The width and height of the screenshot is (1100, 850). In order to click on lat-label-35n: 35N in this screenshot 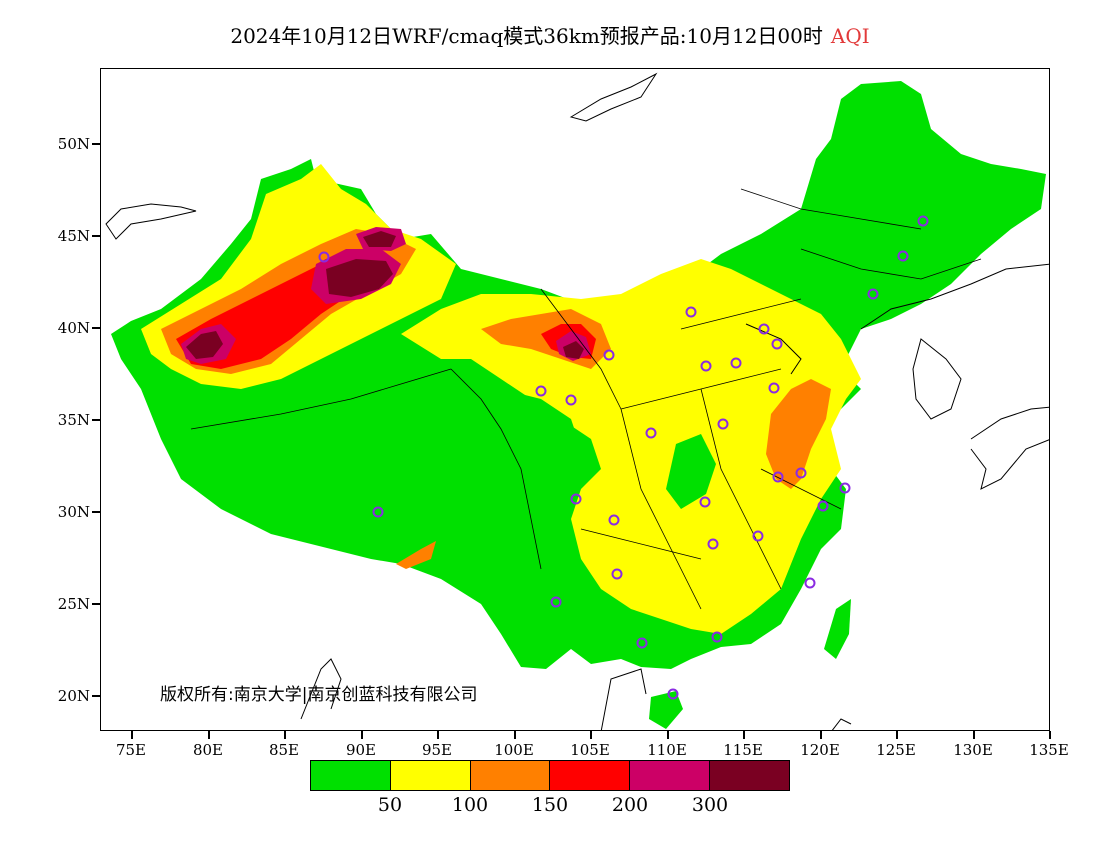, I will do `click(73, 420)`.